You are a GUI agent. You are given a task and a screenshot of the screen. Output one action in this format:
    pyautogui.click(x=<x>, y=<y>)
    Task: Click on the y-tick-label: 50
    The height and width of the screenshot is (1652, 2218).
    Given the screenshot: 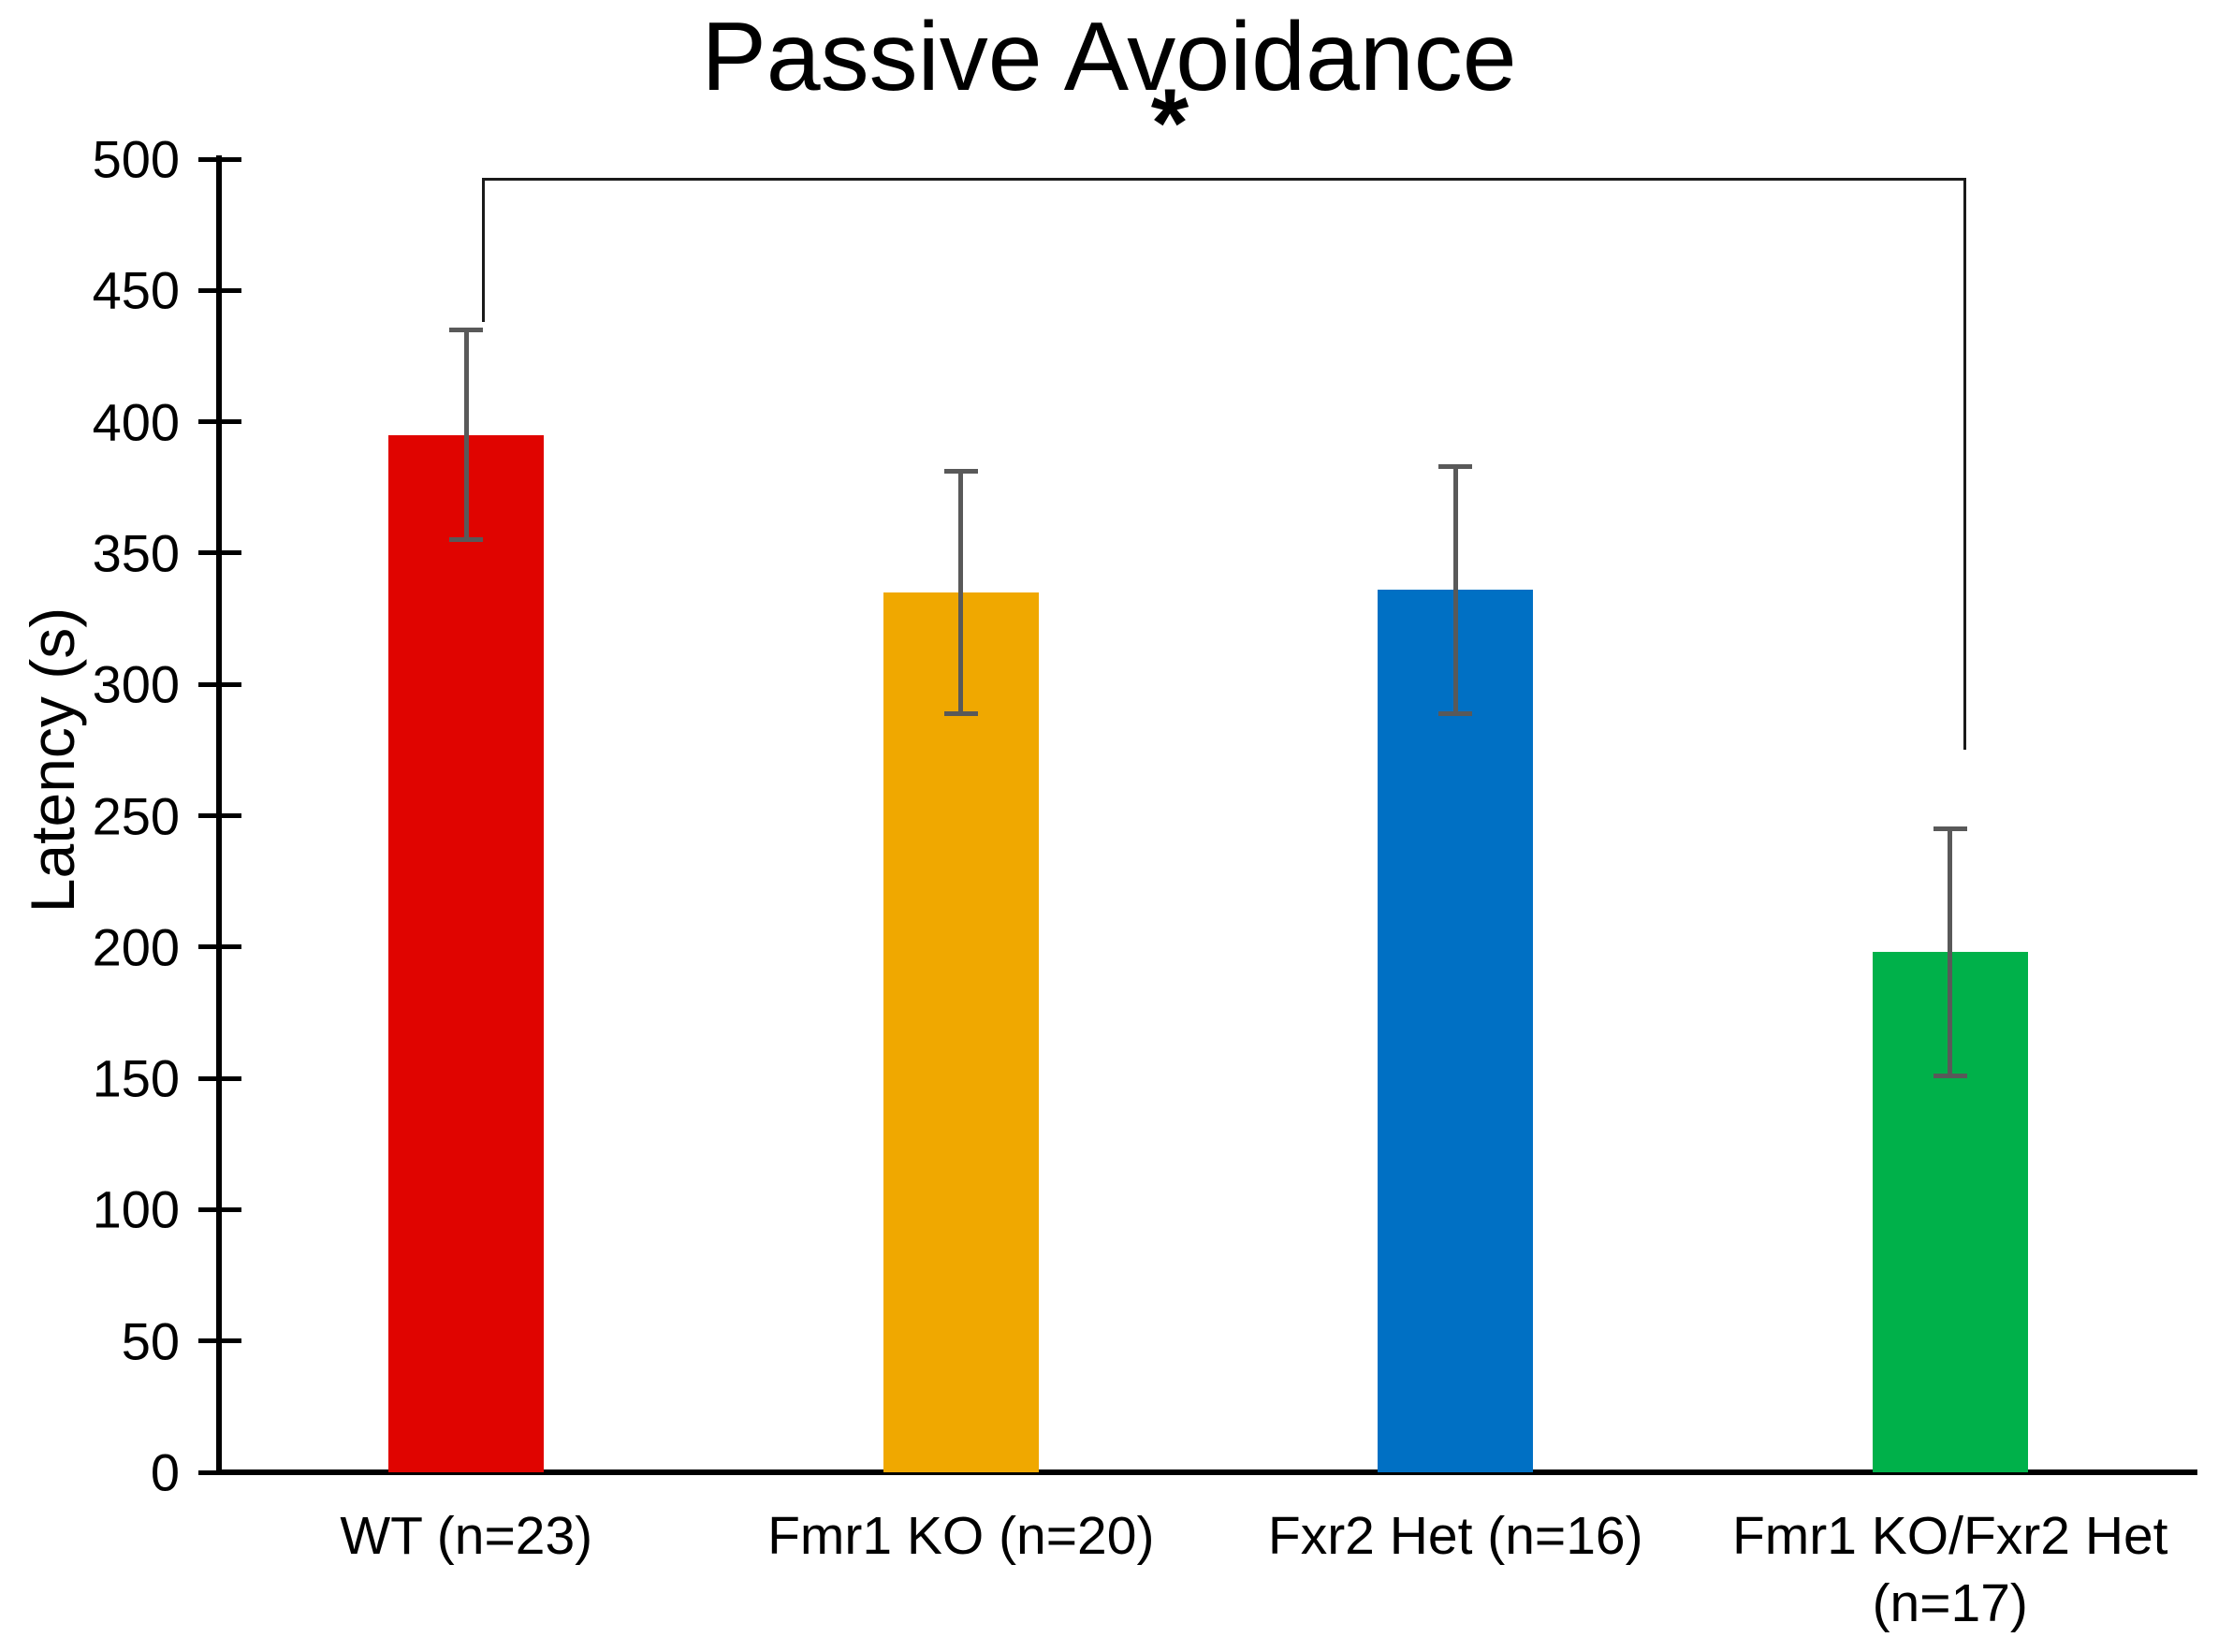 What is the action you would take?
    pyautogui.click(x=150, y=1341)
    